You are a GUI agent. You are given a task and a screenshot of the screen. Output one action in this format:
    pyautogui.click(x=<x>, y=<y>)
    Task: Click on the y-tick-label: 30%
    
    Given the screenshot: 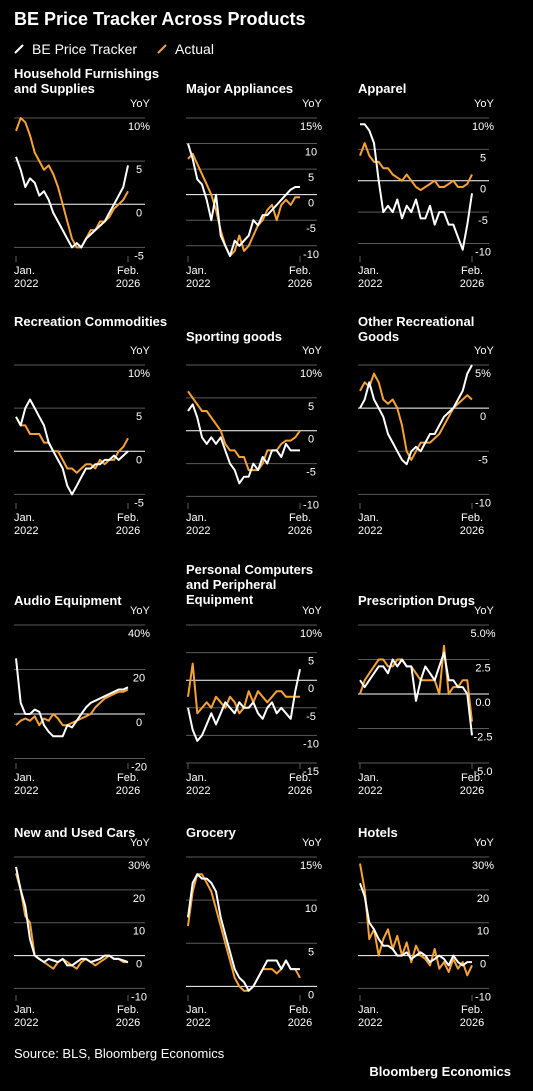 What is the action you would take?
    pyautogui.click(x=483, y=866)
    